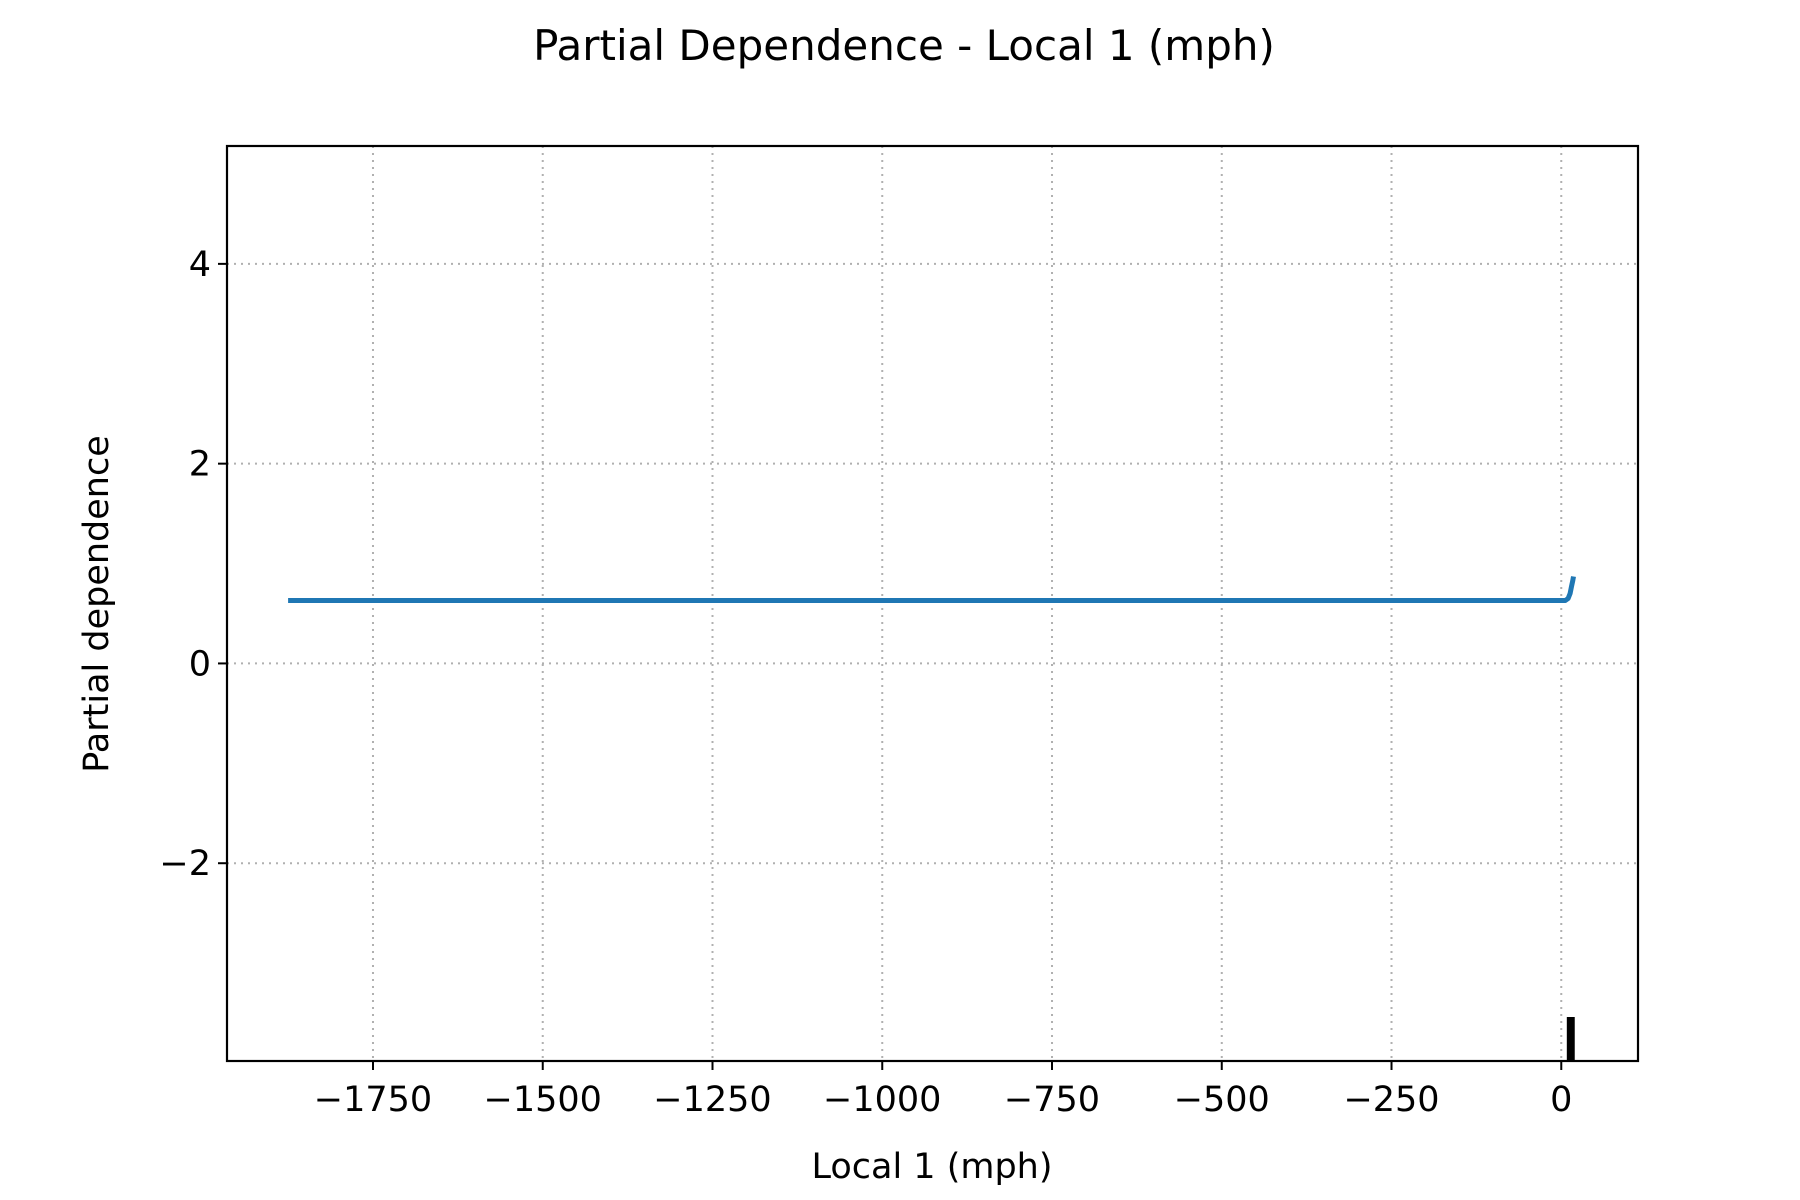 This screenshot has width=1800, height=1200. I want to click on x-tick-label: −250, so click(1391, 1100).